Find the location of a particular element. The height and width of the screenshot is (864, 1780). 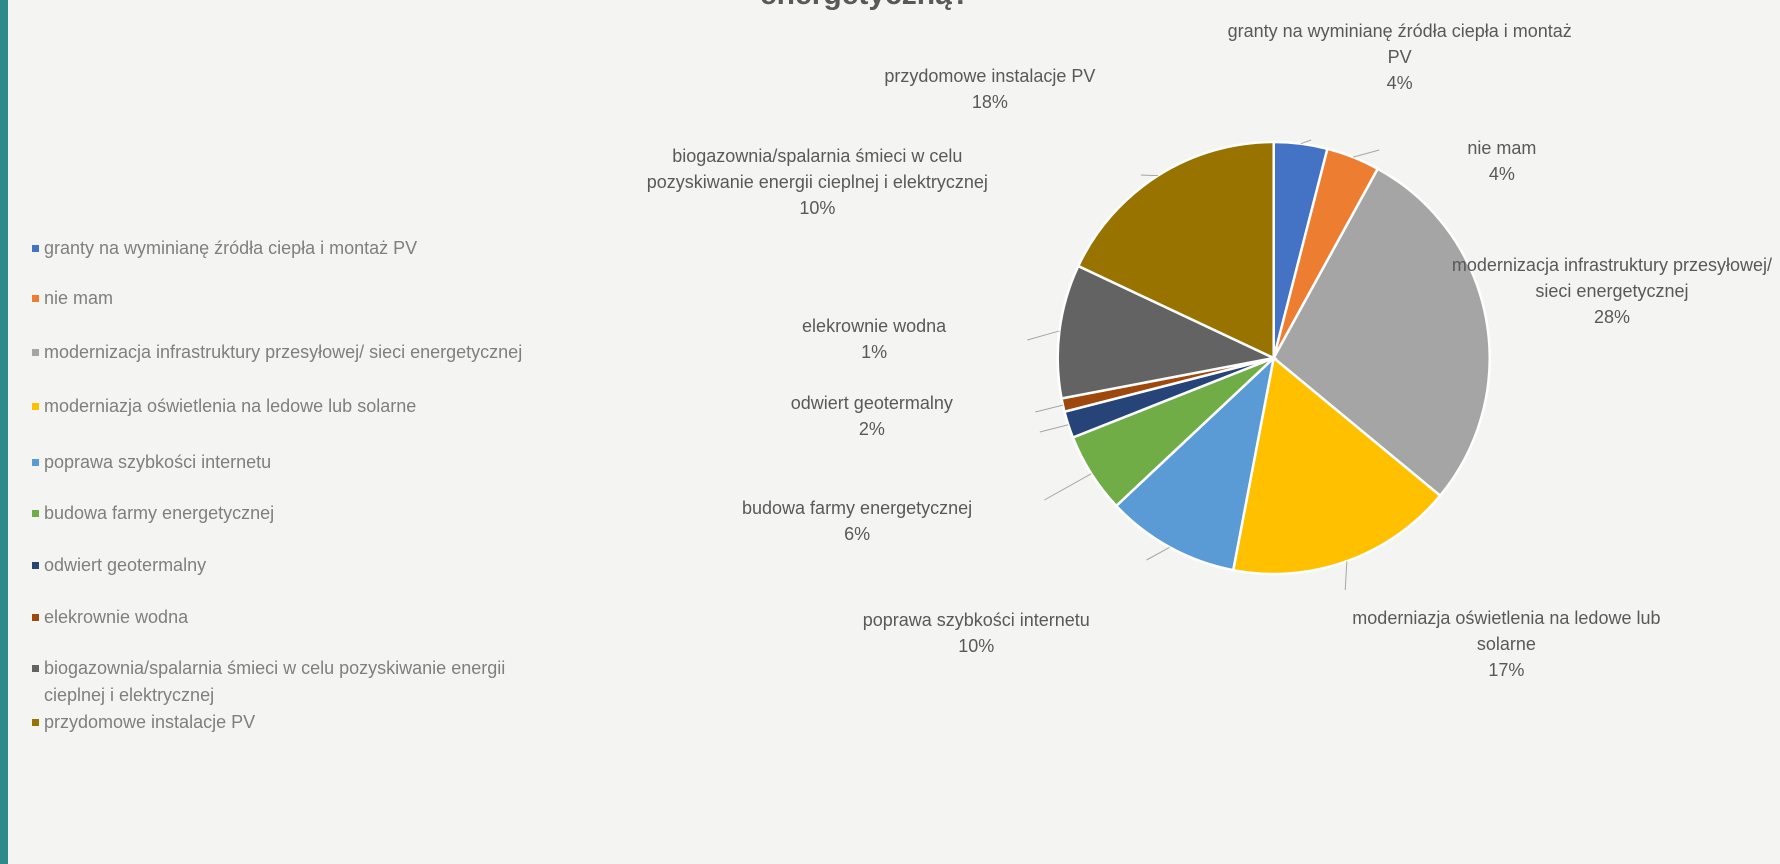

edge-strip is located at coordinates (4, 432).